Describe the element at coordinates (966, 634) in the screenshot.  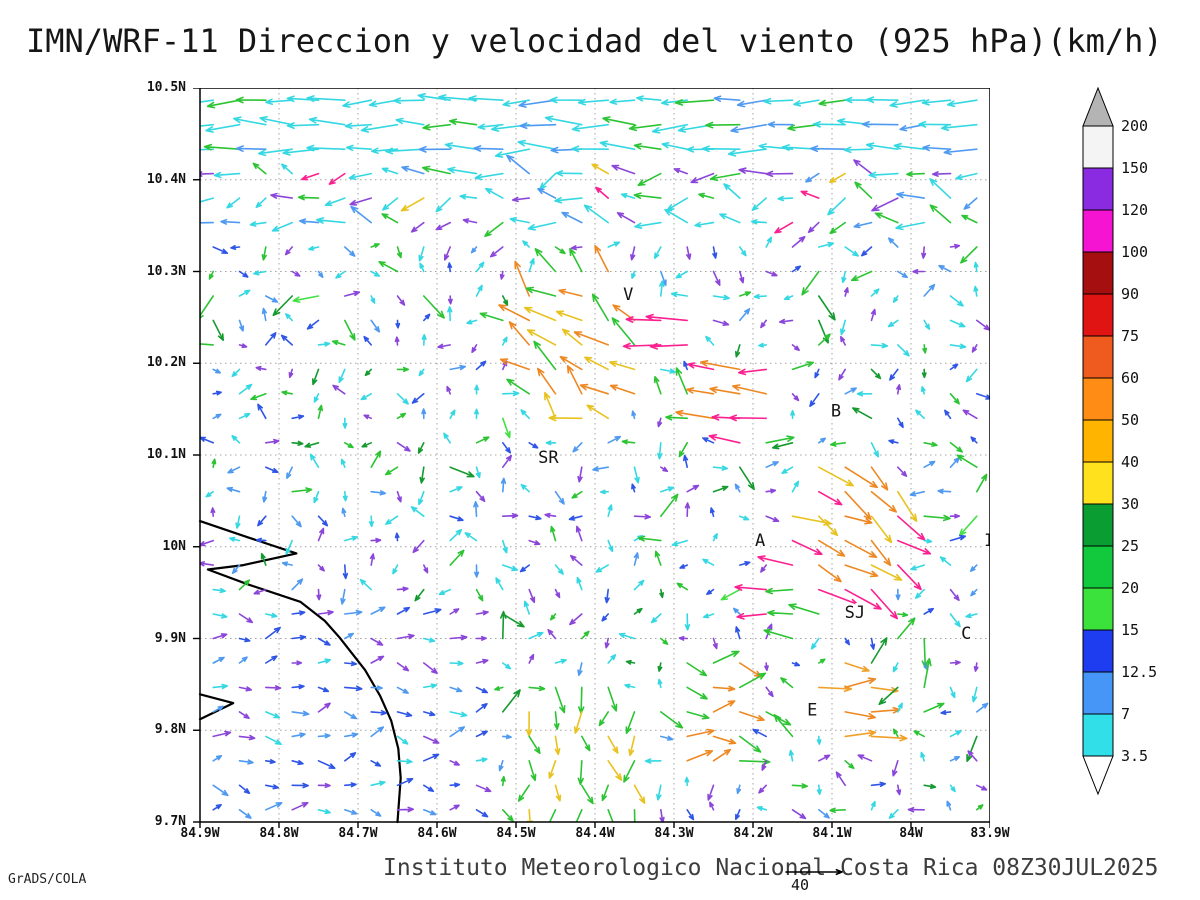
I see `station-label: C` at that location.